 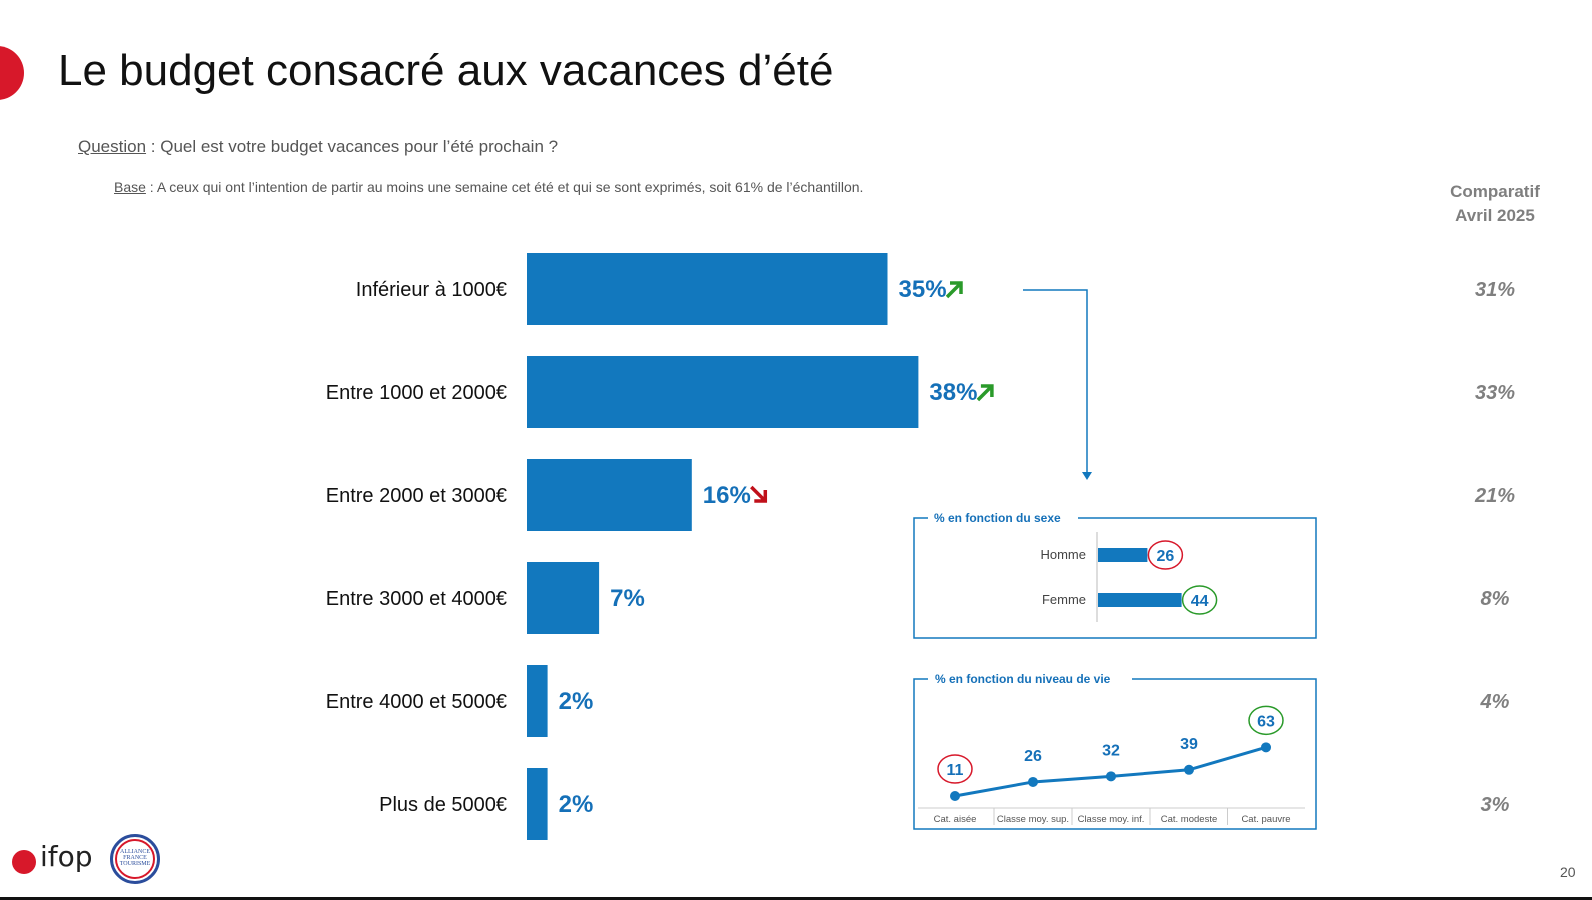 I want to click on living-panel-frame, so click(x=1115, y=754).